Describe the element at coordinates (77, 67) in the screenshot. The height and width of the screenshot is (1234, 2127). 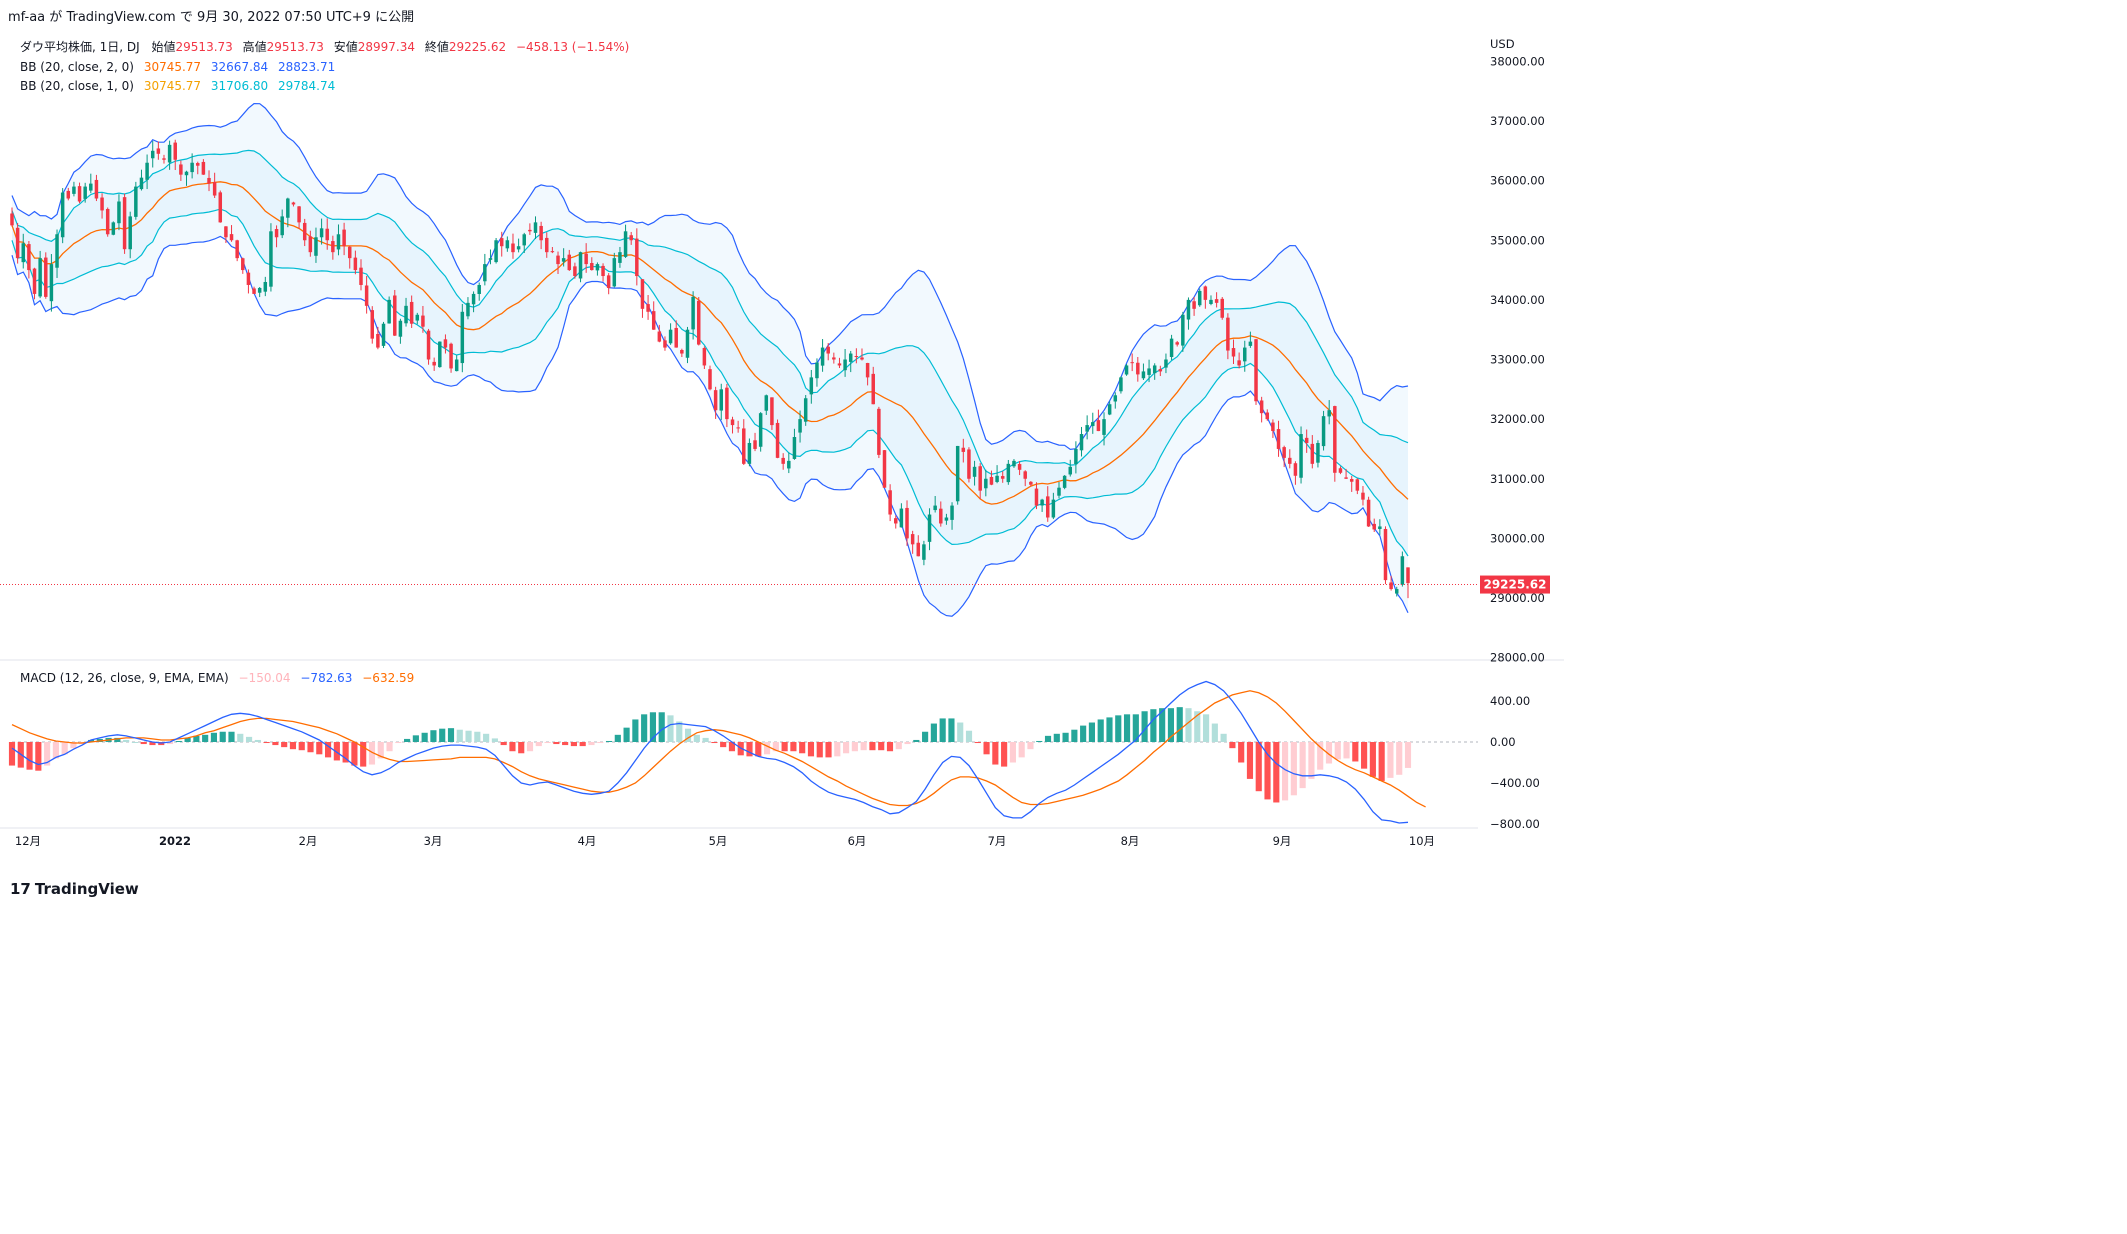
I see `bb2-name: BB (20, close, 2, 0)` at that location.